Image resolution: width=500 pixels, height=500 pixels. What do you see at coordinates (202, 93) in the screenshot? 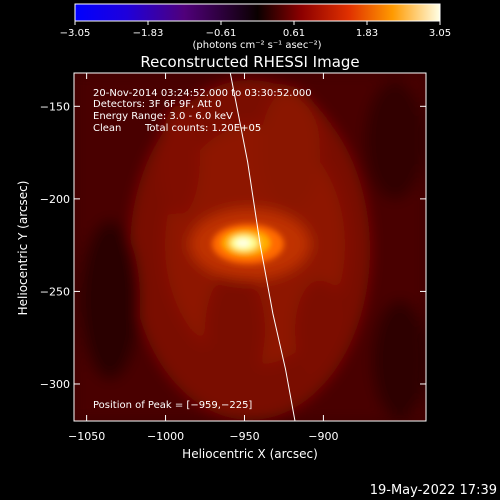
I see `annotation-time-range: 20-Nov-2014 03:24:52.000 to 03:30:52.000` at bounding box center [202, 93].